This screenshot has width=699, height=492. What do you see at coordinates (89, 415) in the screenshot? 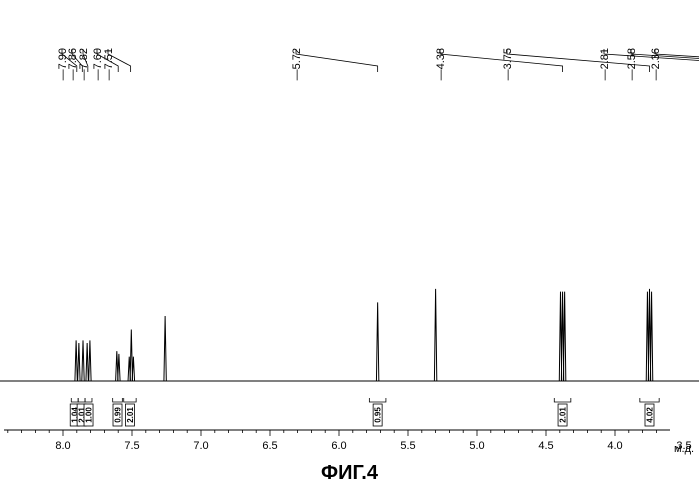
I see `integral-value: 1.00` at bounding box center [89, 415].